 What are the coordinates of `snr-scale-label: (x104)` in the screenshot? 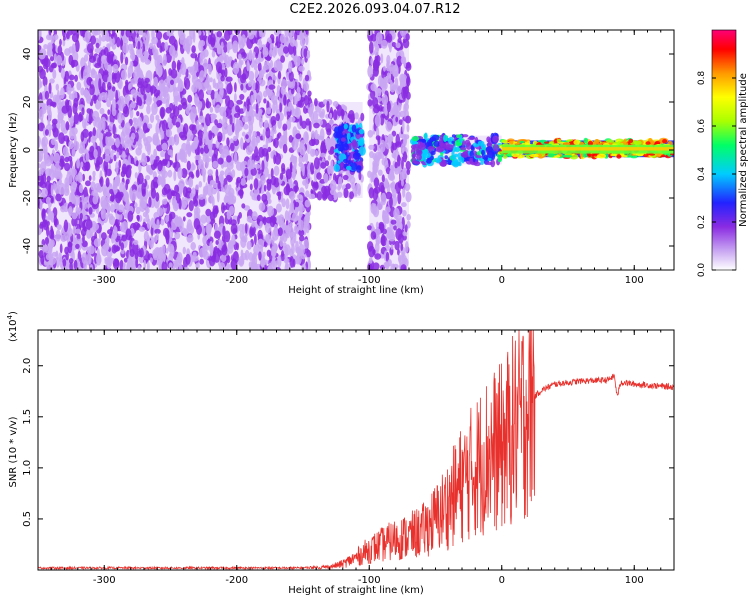 It's located at (12, 326).